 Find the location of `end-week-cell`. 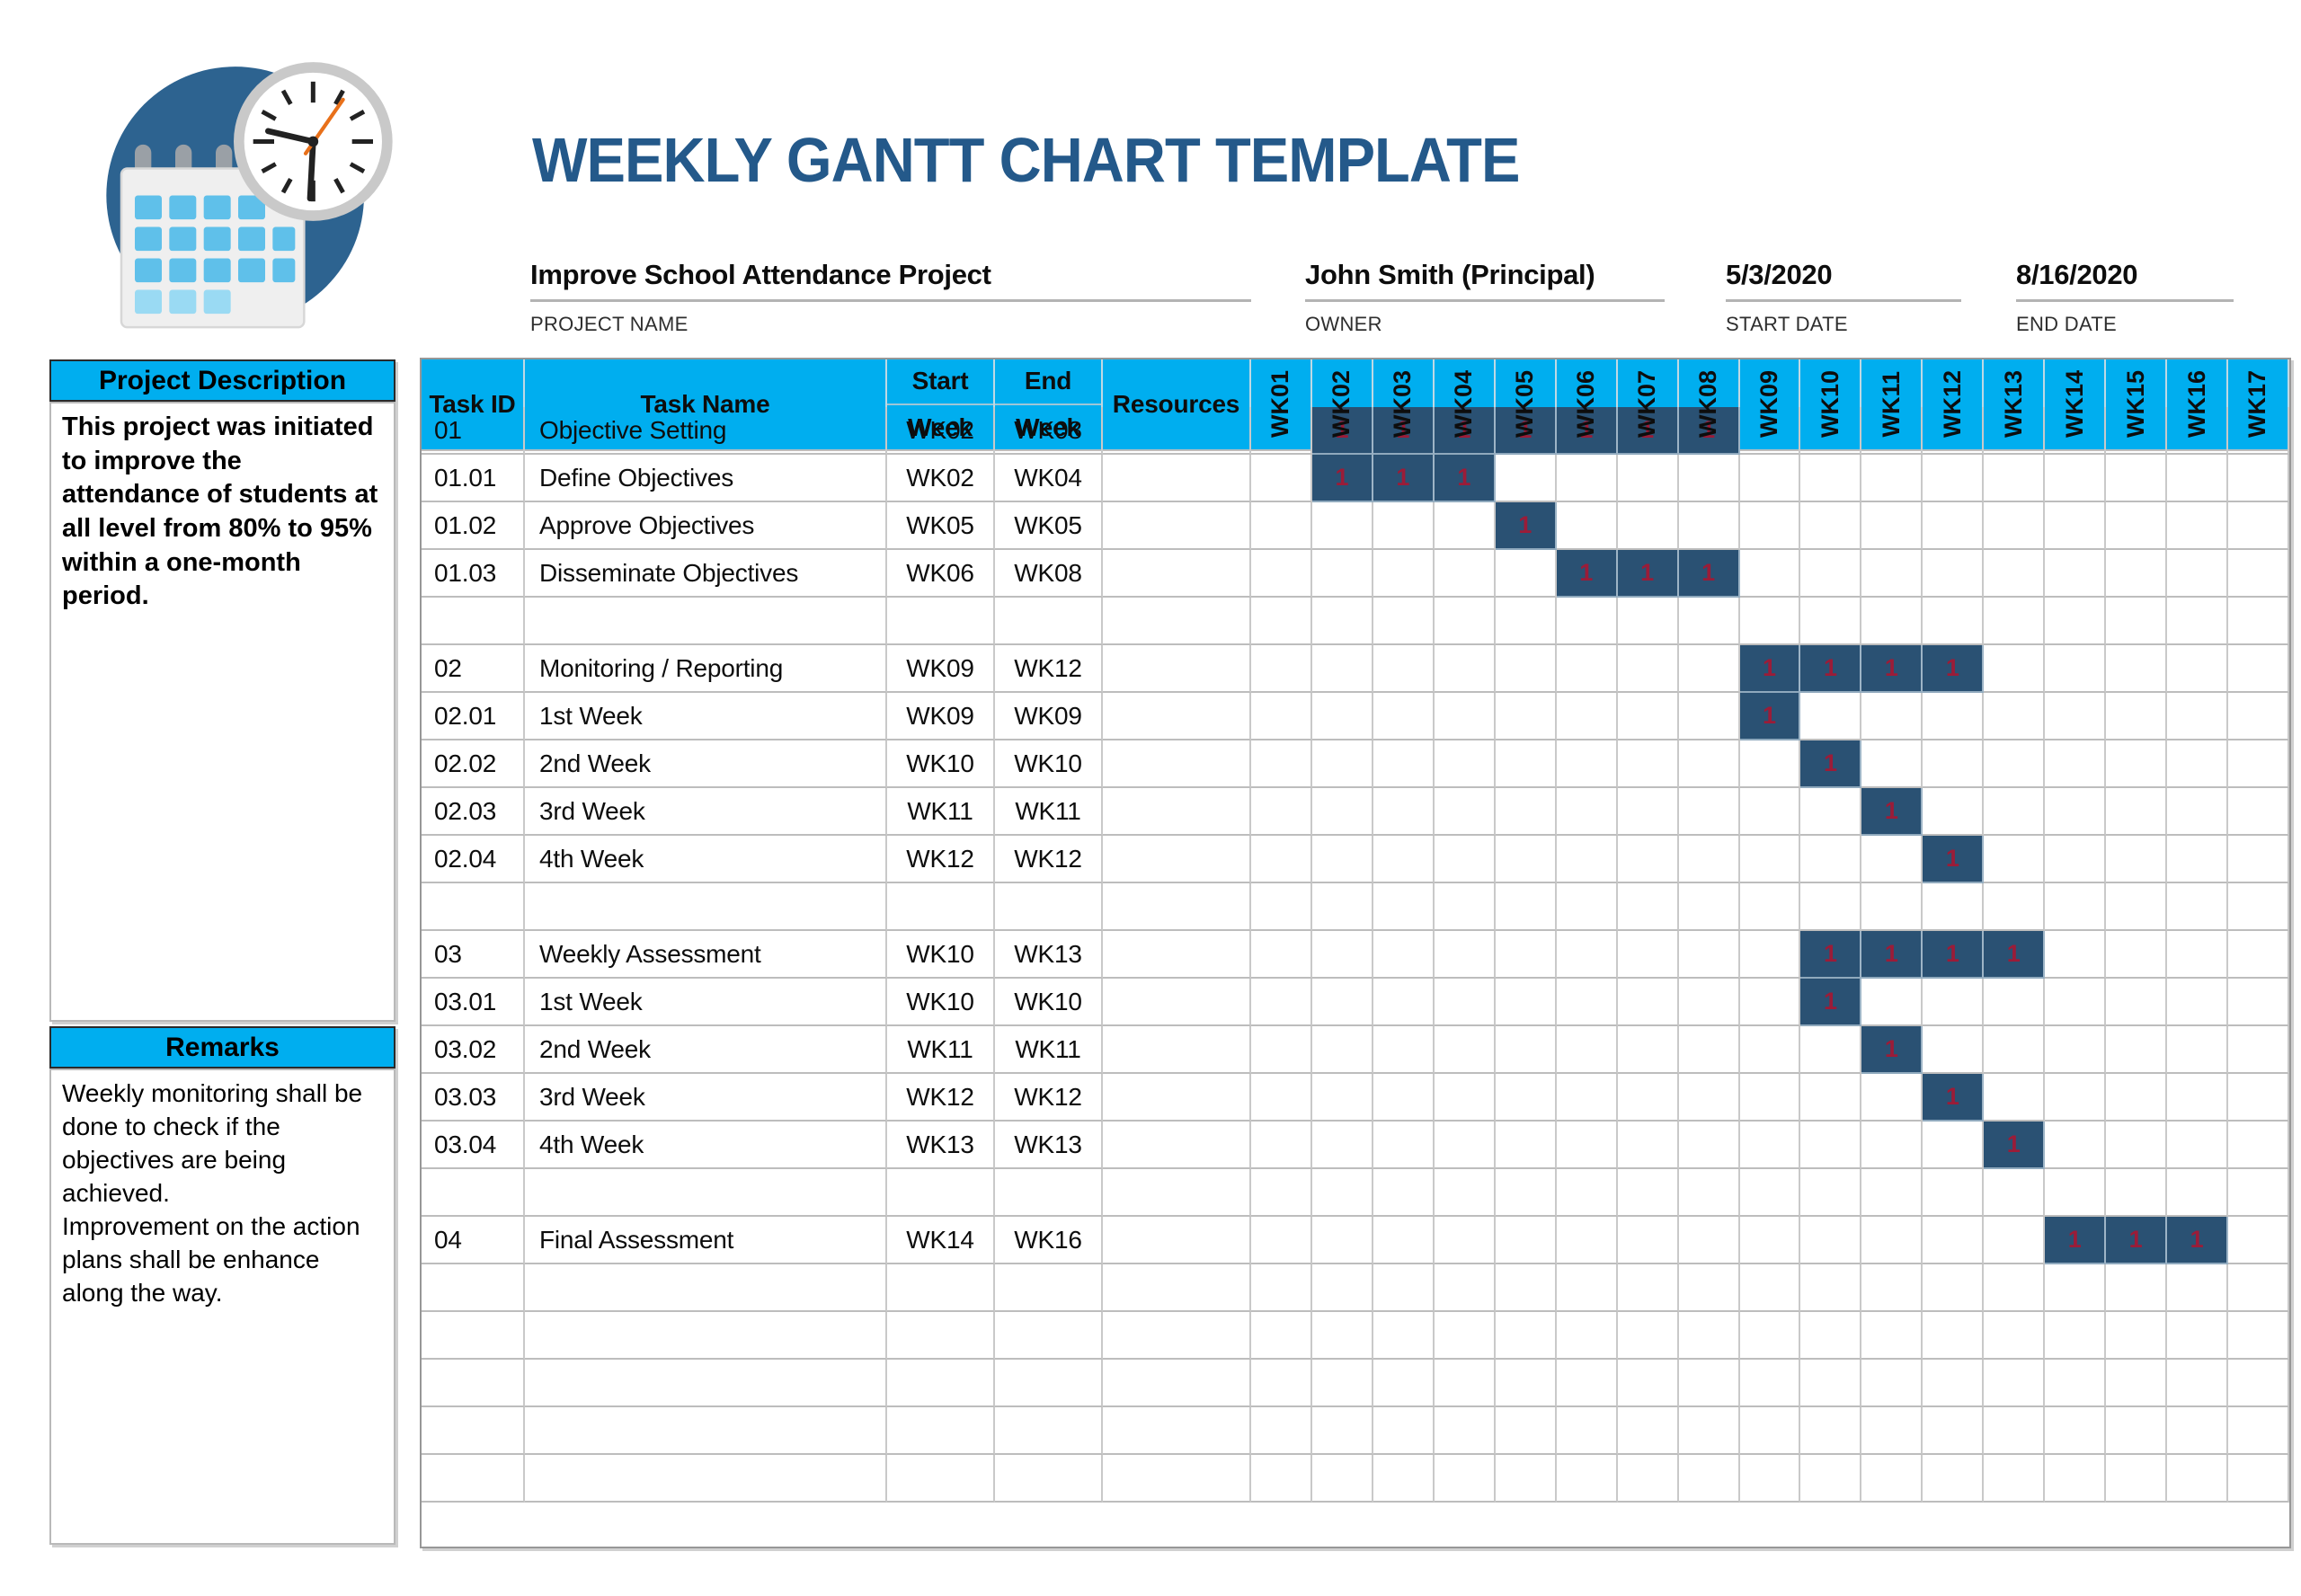

end-week-cell is located at coordinates (1049, 1288).